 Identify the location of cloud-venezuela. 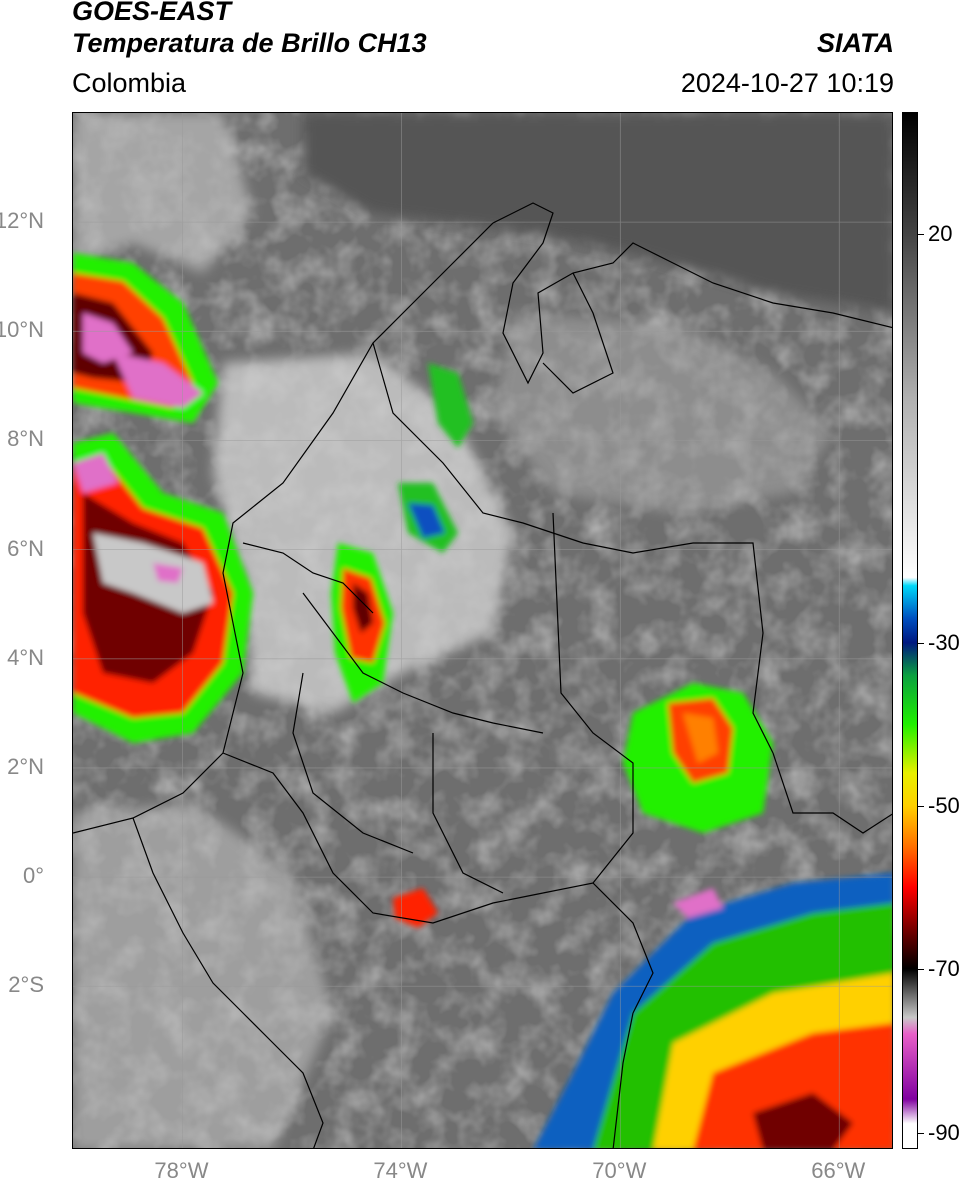
(663, 413).